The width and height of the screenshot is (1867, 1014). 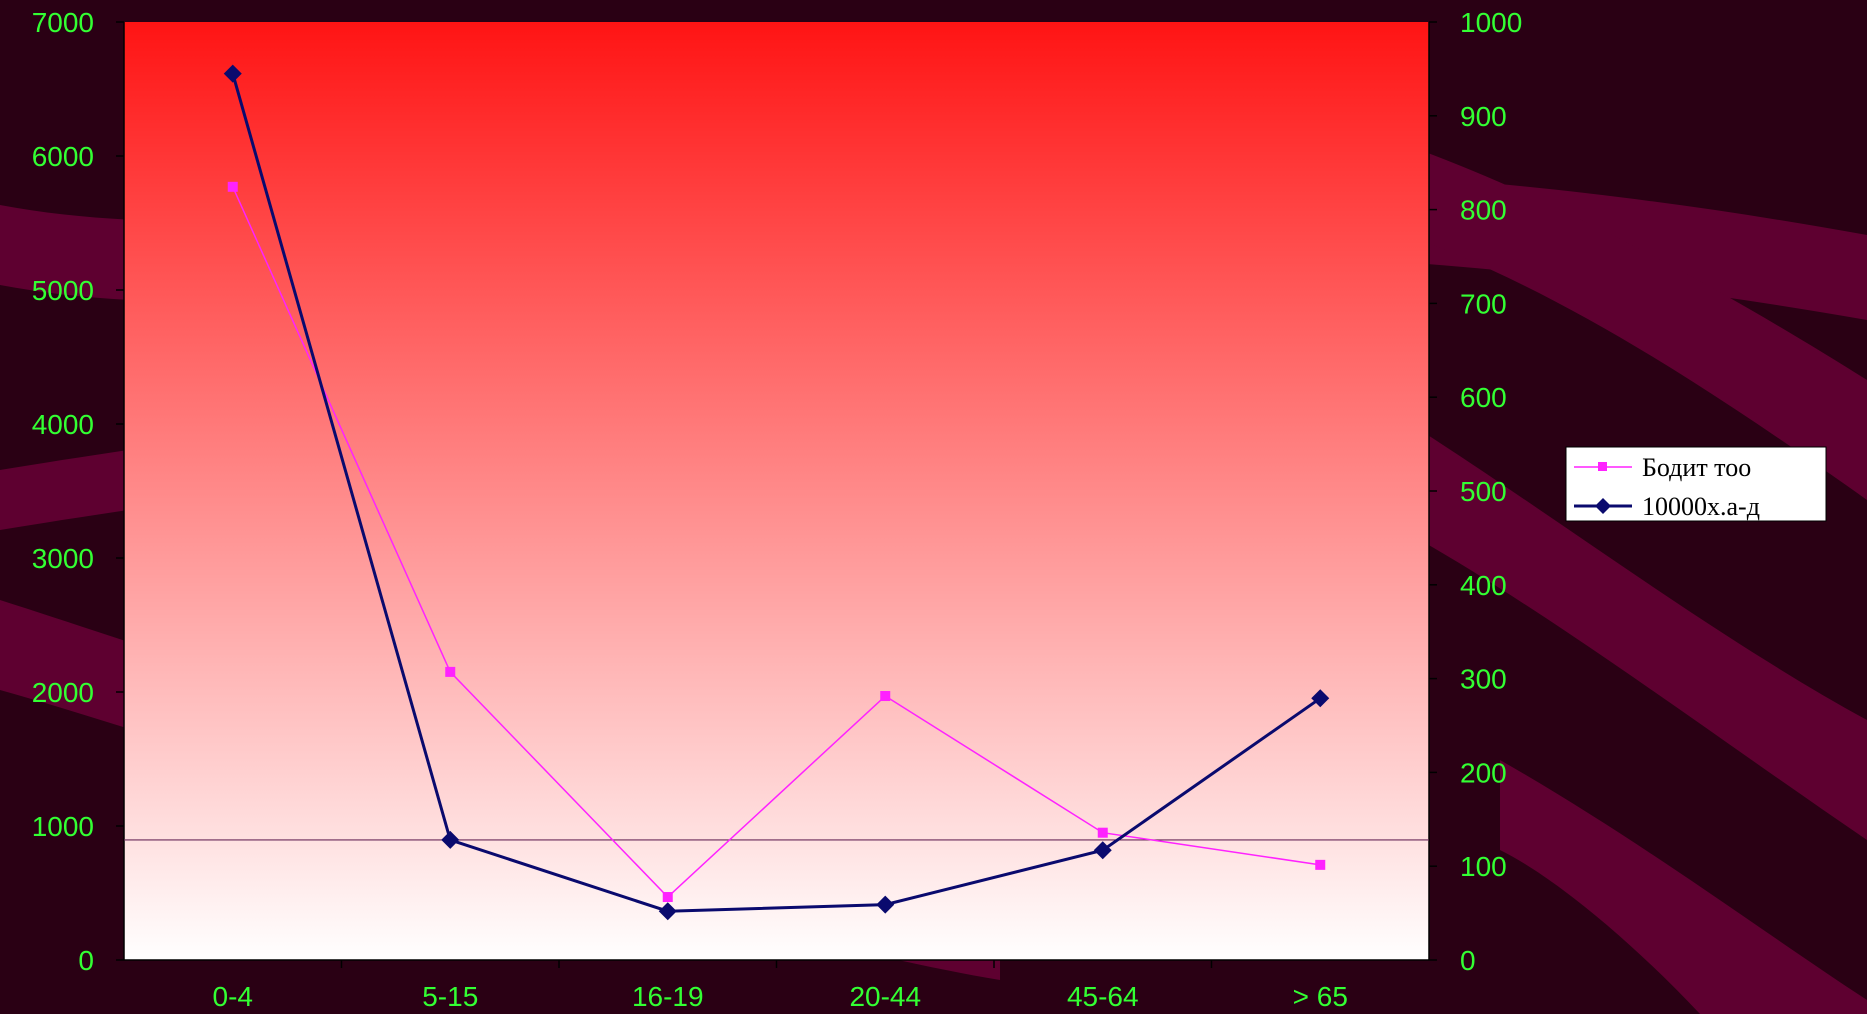 I want to click on right-axis-tick-label: 100, so click(x=1483, y=866).